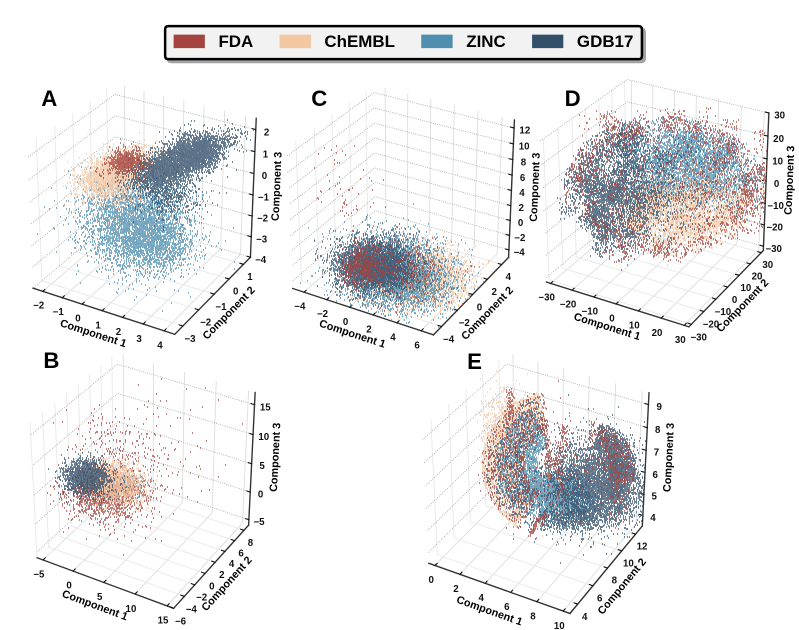  Describe the element at coordinates (49, 98) in the screenshot. I see `svg-text: A` at that location.